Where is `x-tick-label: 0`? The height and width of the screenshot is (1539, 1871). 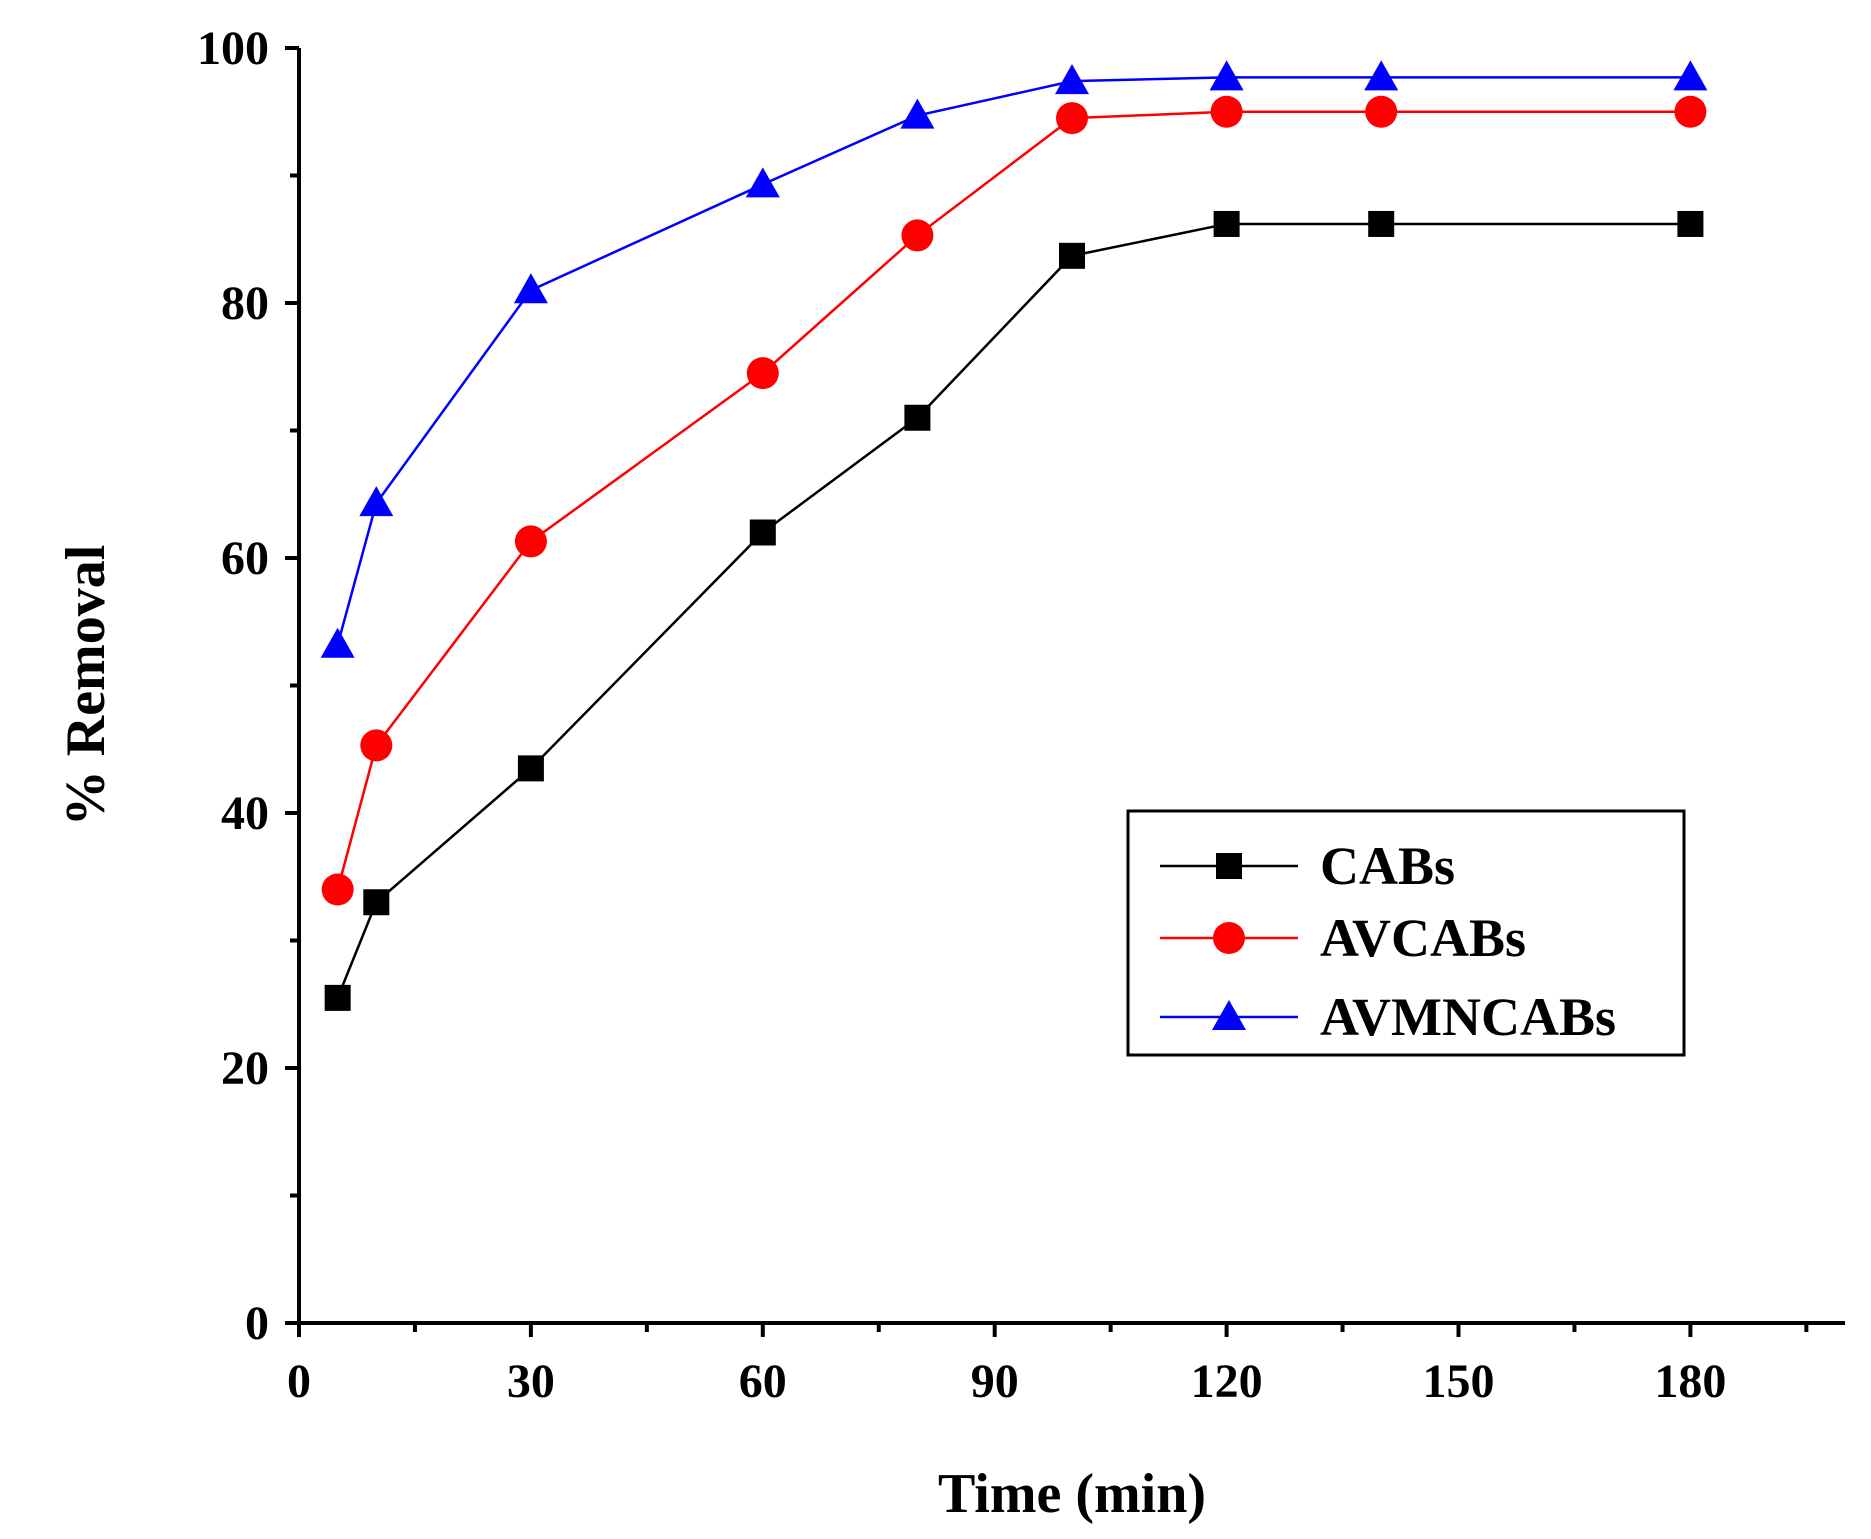
x-tick-label: 0 is located at coordinates (299, 1381).